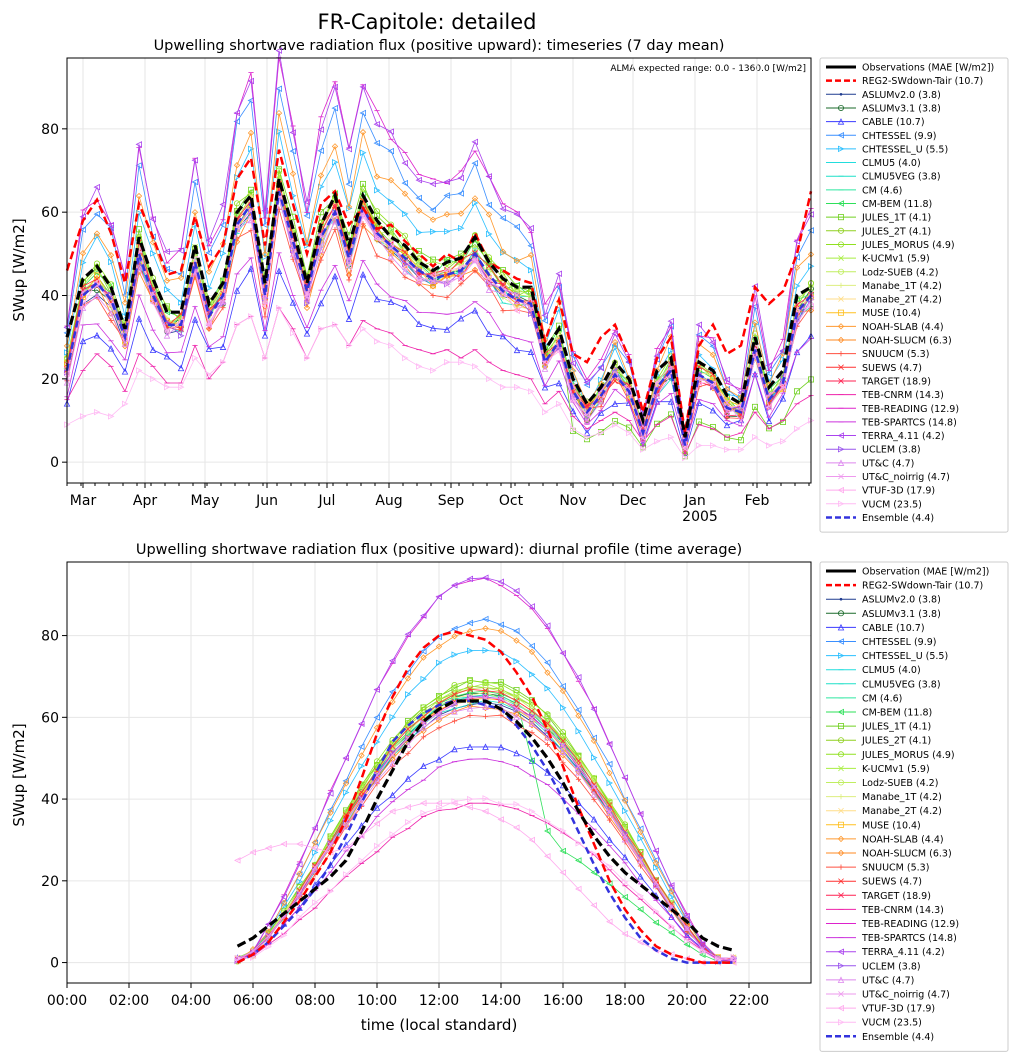 The image size is (1009, 1059). Describe the element at coordinates (885, 436) in the screenshot. I see `legend-entry-terra-4-11: TERRA_4.11 (4.2)` at that location.